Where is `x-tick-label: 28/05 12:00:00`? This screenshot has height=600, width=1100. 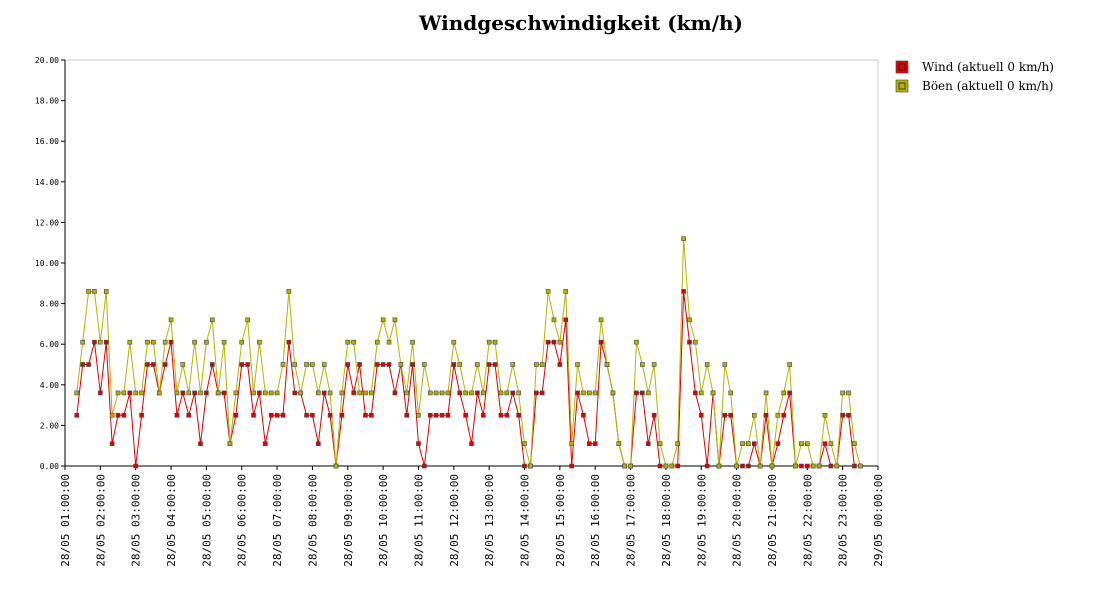 x-tick-label: 28/05 12:00:00 is located at coordinates (454, 520).